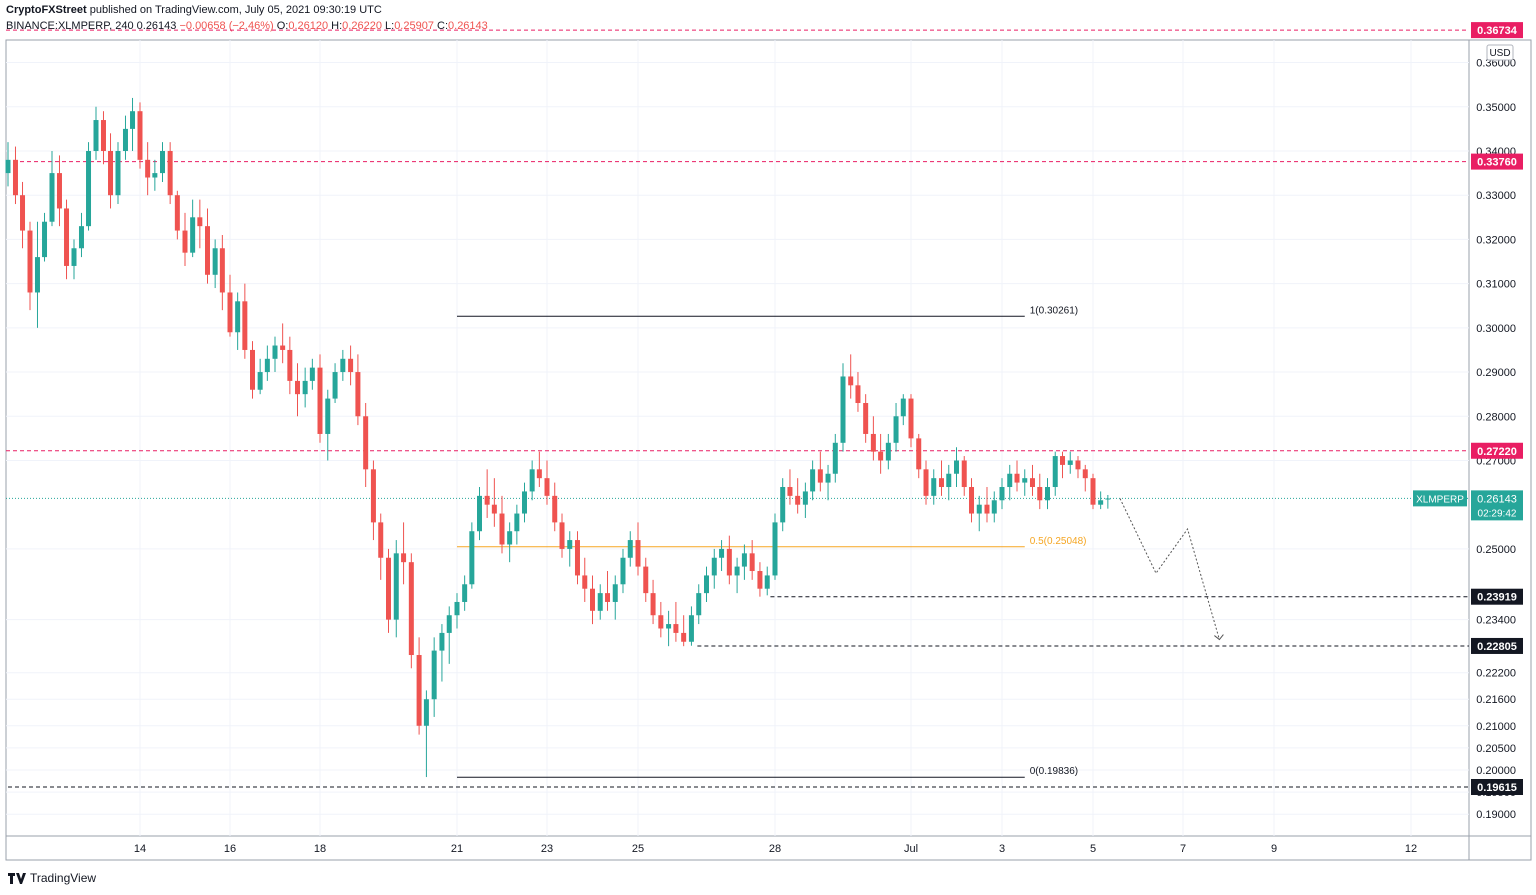 The width and height of the screenshot is (1536, 895). I want to click on x-tick-label: 14, so click(140, 849).